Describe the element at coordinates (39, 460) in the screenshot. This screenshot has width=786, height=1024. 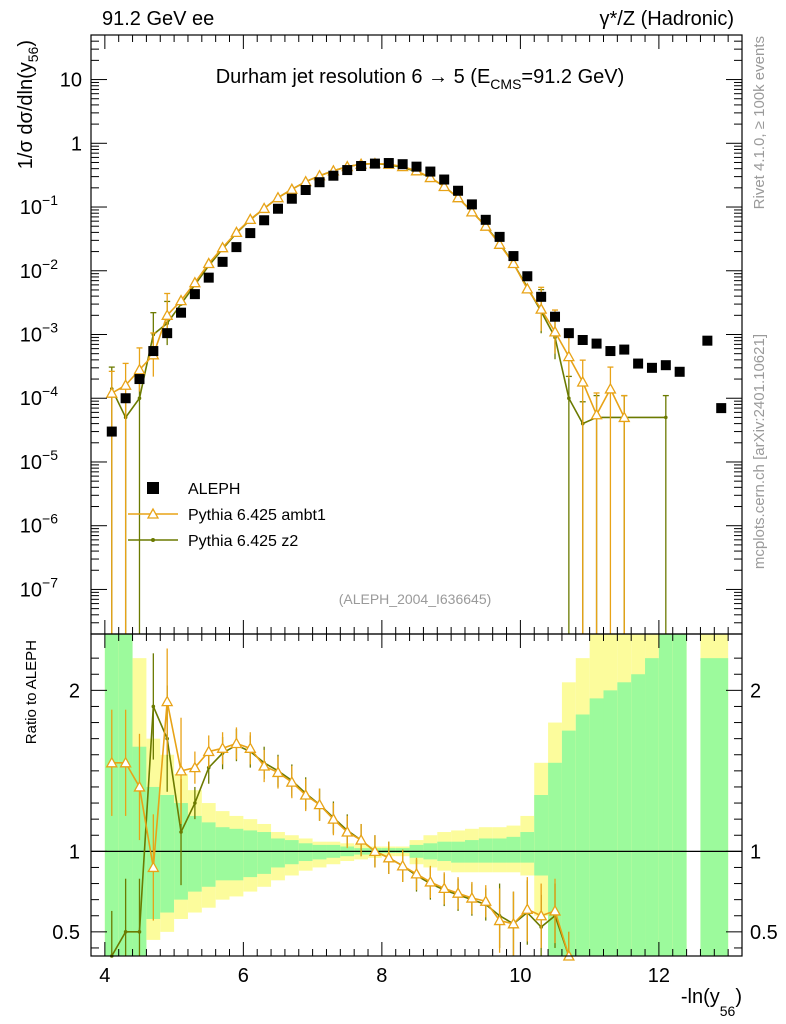
I see `y-tick-label: 10⁻⁵` at that location.